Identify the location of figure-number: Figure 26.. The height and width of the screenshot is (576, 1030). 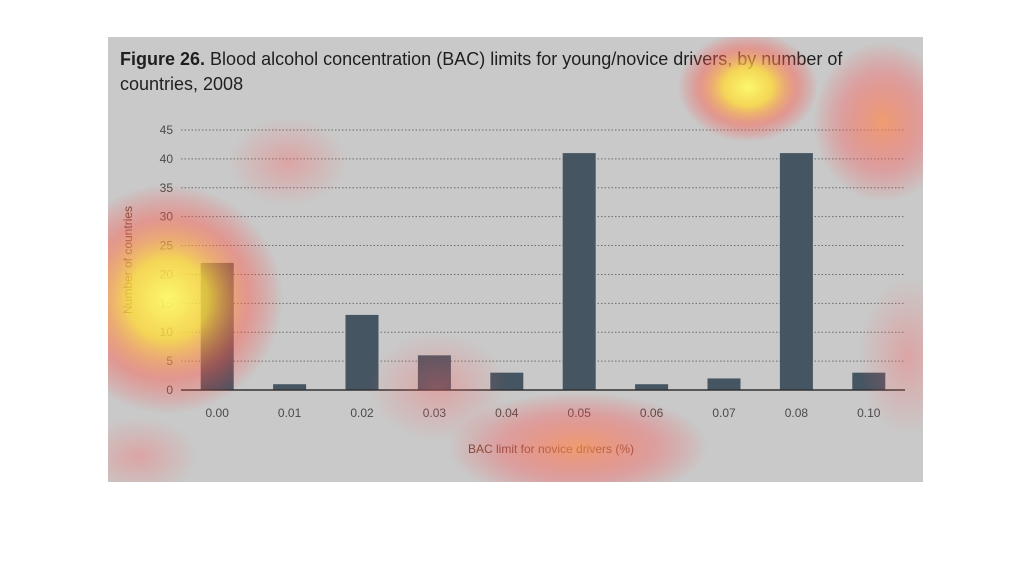
(163, 59).